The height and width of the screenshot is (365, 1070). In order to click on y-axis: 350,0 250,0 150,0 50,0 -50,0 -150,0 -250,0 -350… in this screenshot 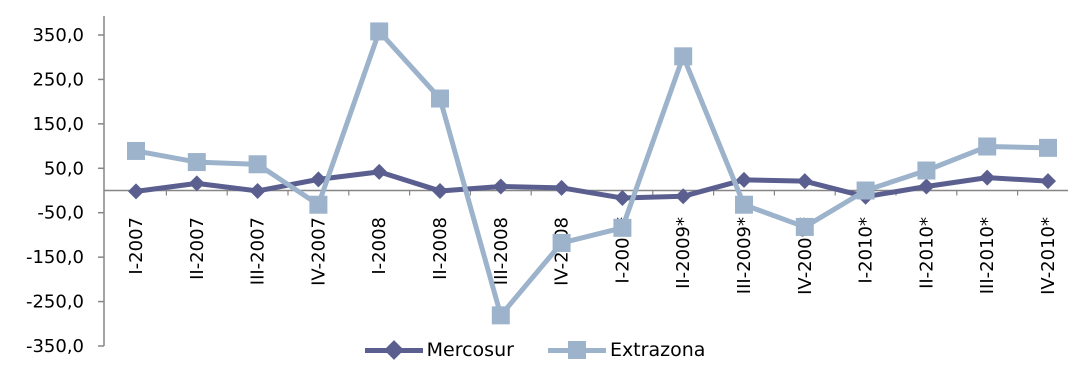, I will do `click(65, 186)`.